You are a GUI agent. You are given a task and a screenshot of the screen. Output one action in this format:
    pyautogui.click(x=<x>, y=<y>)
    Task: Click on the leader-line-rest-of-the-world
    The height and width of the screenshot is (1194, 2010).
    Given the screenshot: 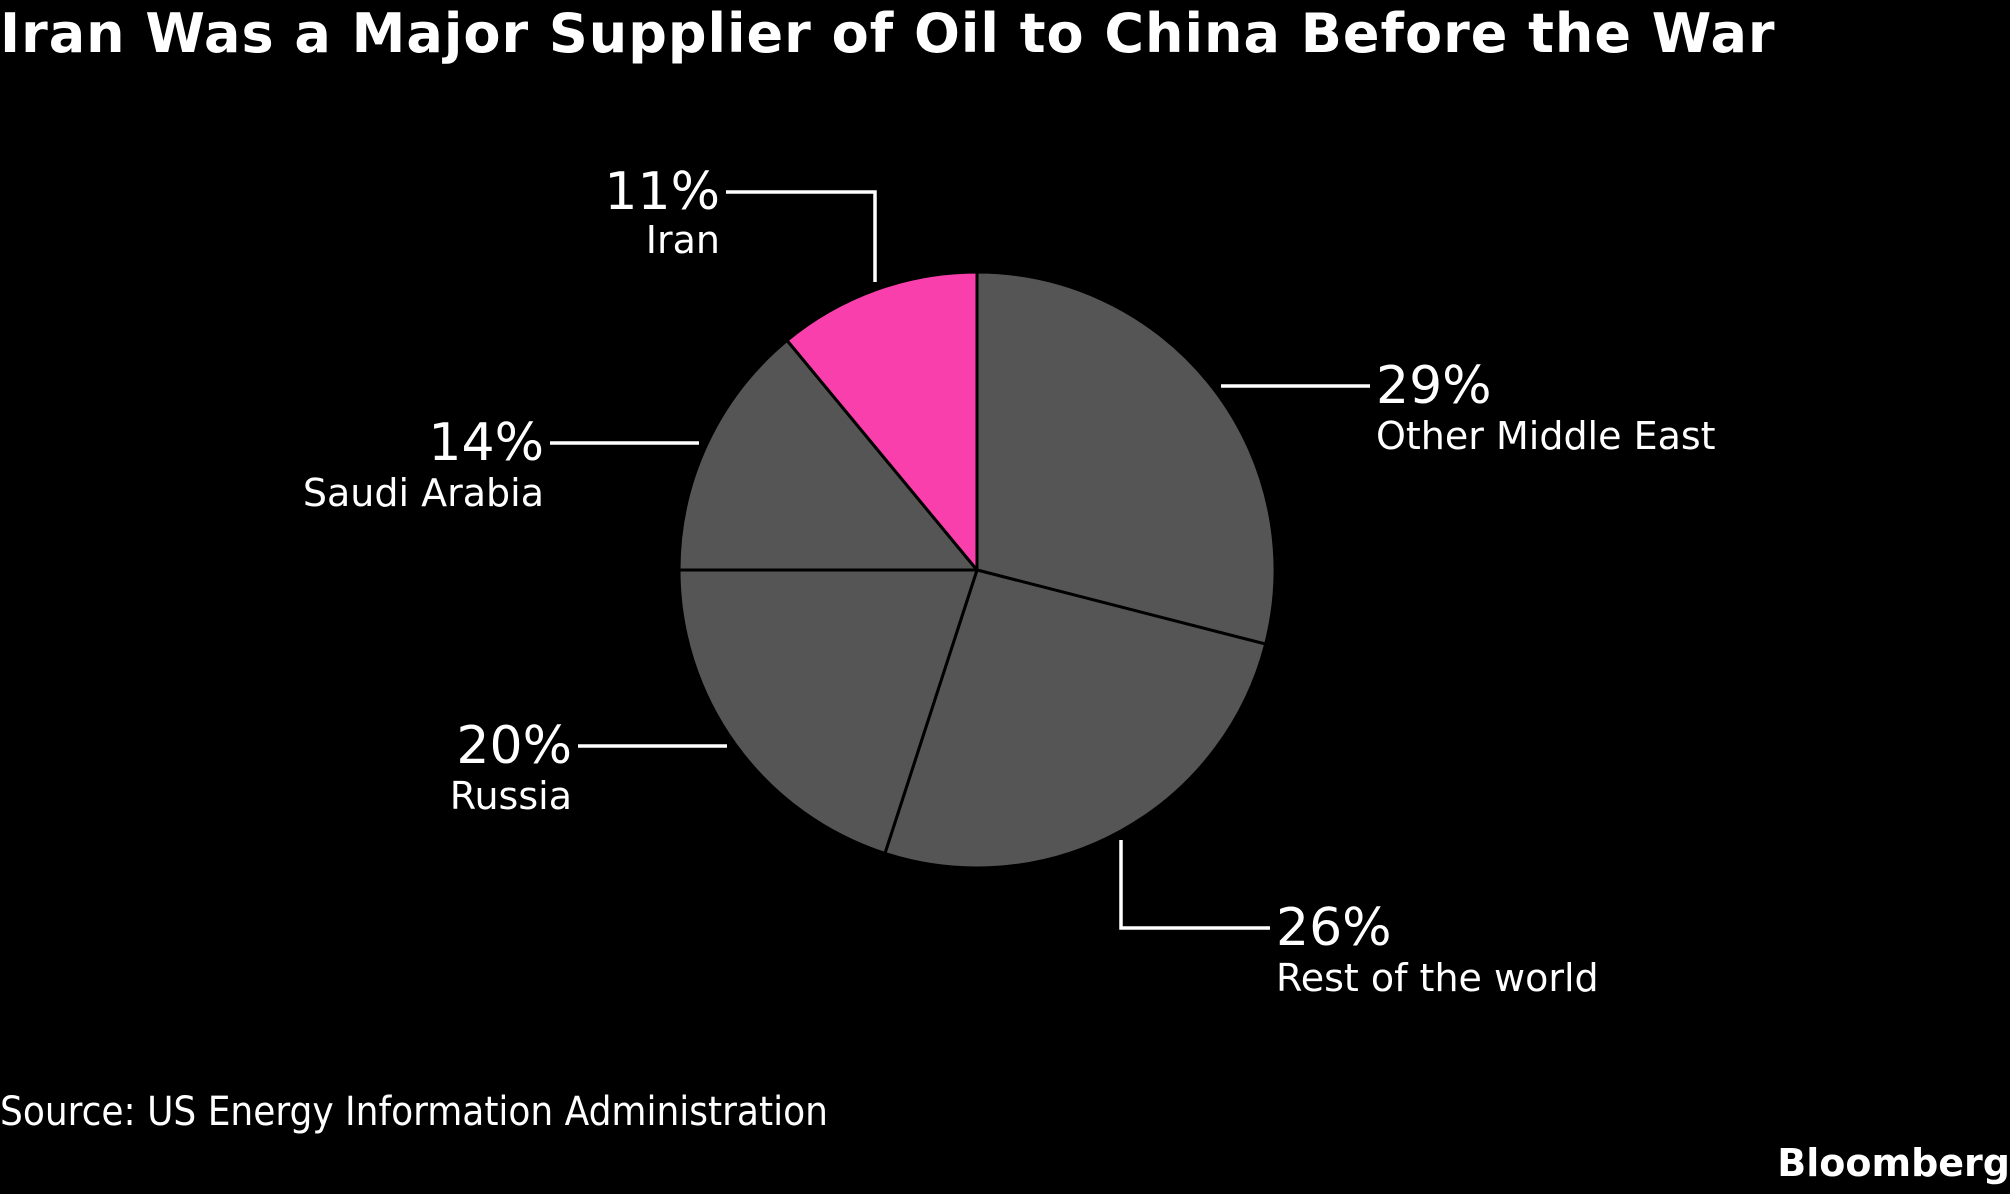 What is the action you would take?
    pyautogui.click(x=1194, y=885)
    